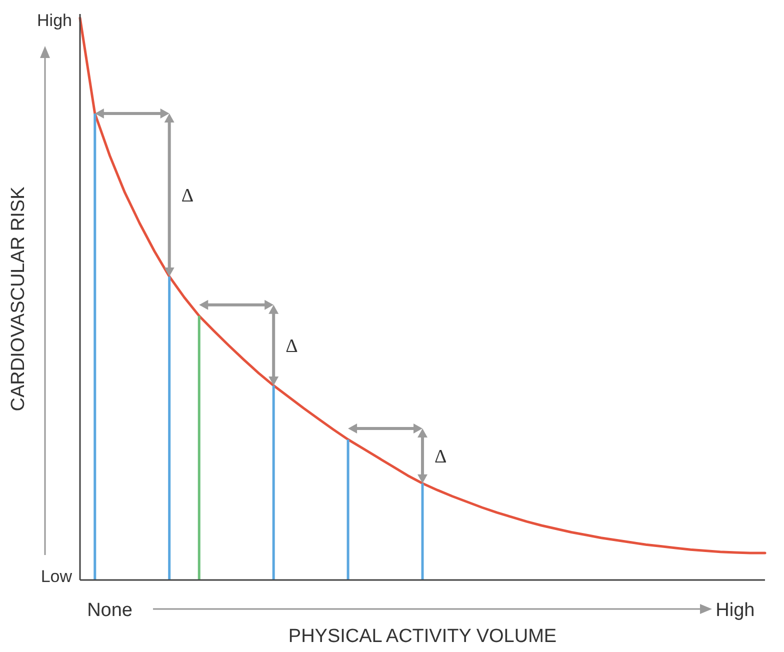 This screenshot has height=652, width=784. Describe the element at coordinates (109, 610) in the screenshot. I see `x-tick-label: None` at that location.